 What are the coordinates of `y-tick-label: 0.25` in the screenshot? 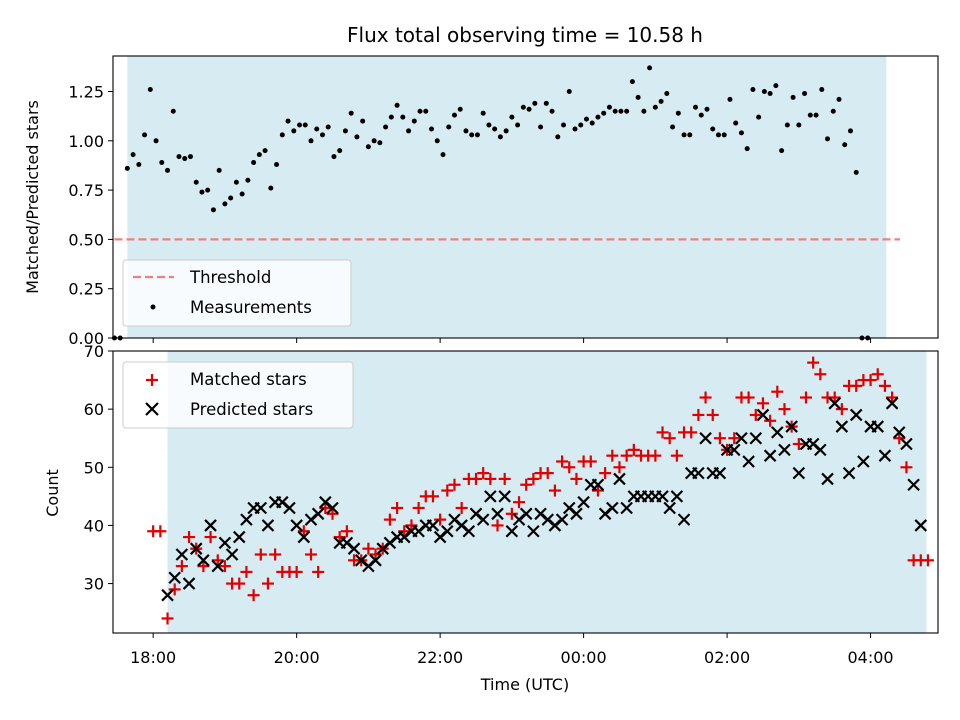 It's located at (86, 289).